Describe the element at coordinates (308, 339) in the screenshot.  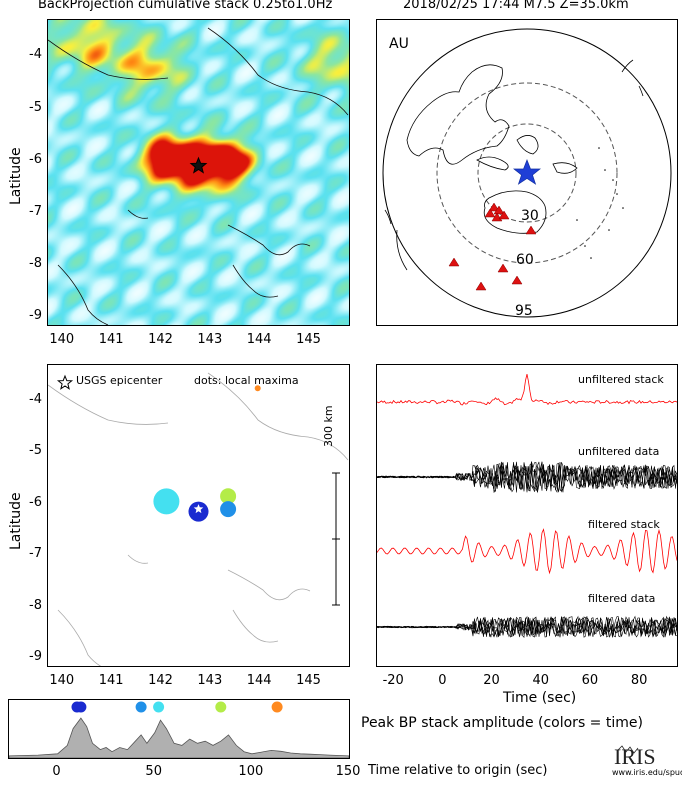
I see `top-map-xtick: 145` at that location.